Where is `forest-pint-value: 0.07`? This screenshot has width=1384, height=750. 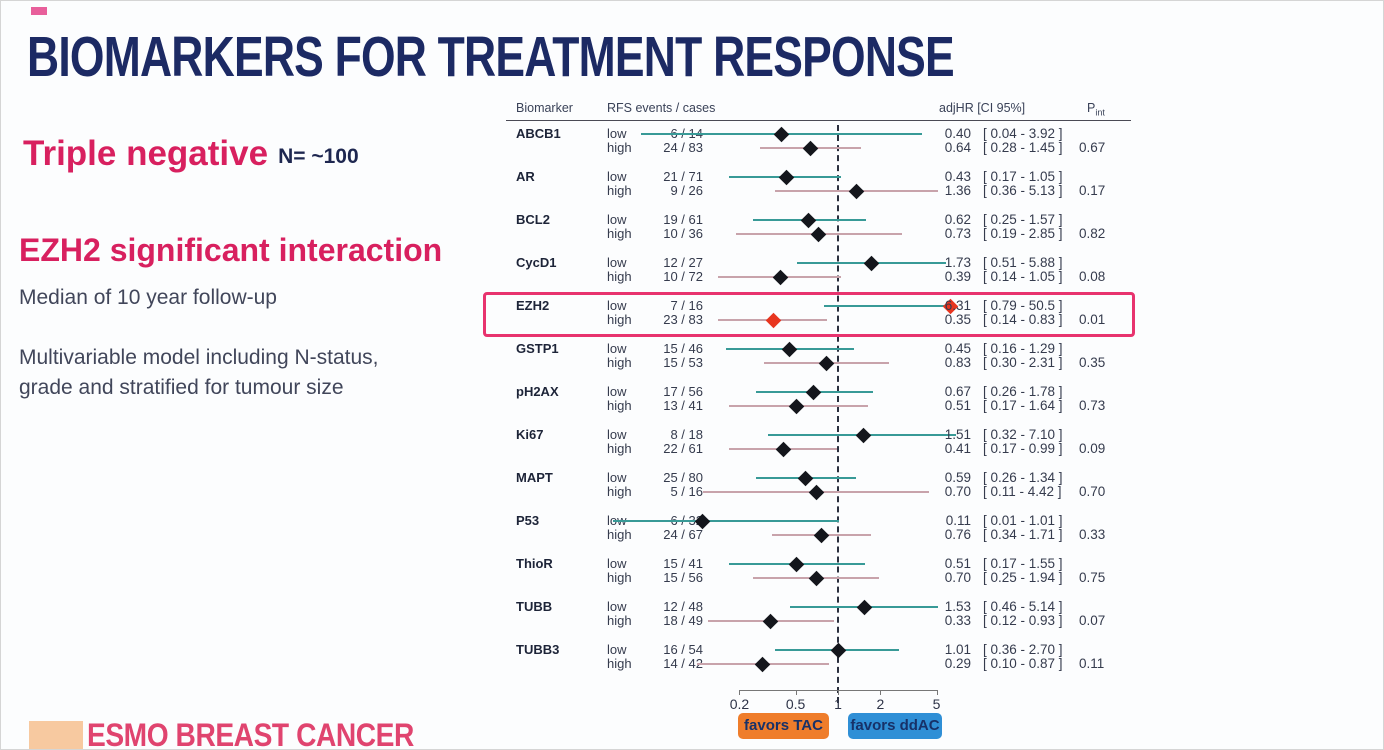 forest-pint-value: 0.07 is located at coordinates (1092, 620).